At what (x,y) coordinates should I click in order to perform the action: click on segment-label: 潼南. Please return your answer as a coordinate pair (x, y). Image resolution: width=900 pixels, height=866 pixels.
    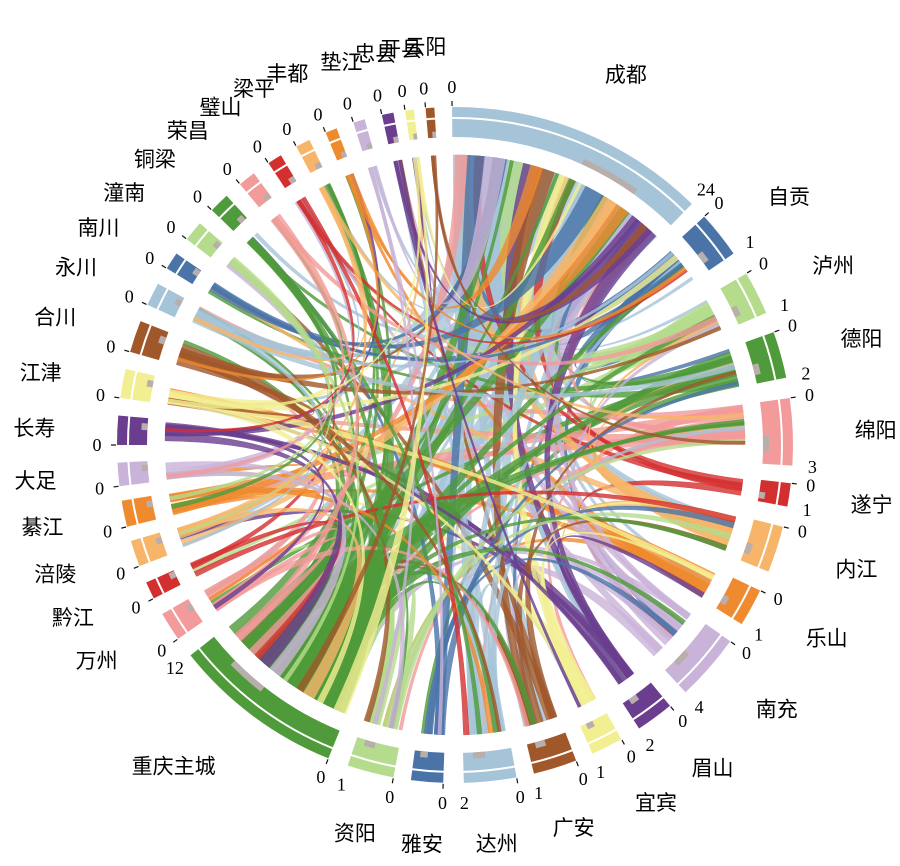
    Looking at the image, I should click on (124, 193).